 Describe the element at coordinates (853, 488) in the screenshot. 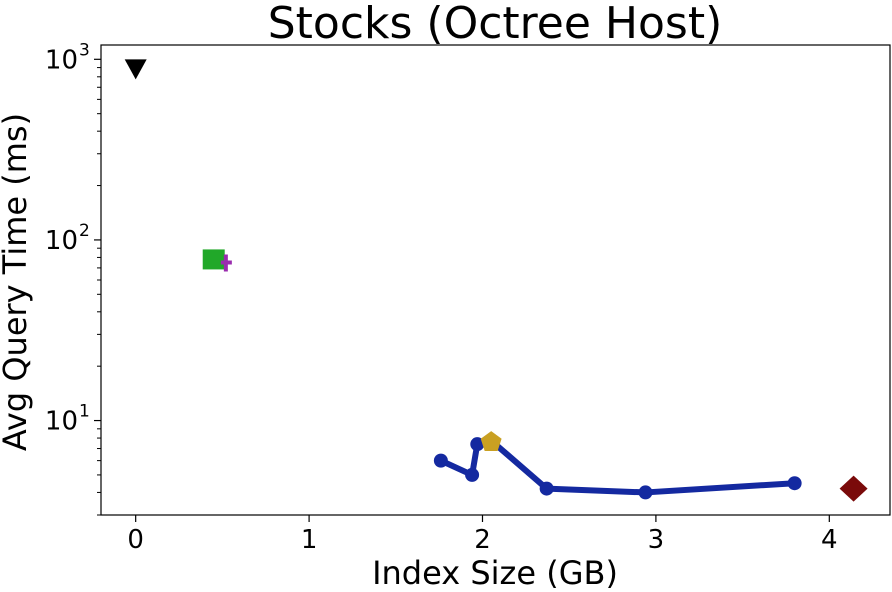

I see `data-point-diamond` at that location.